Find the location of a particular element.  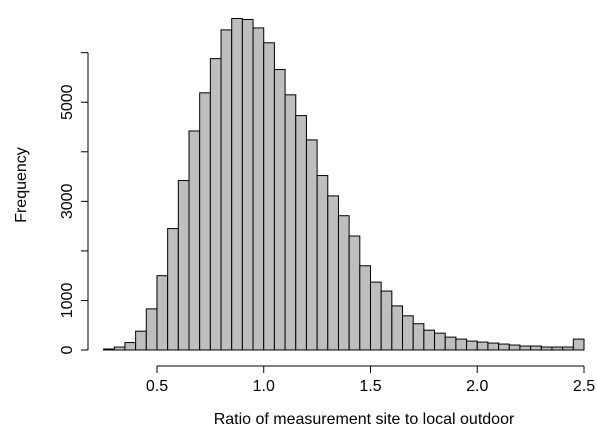

x-tick-label: 1.5 is located at coordinates (370, 386).